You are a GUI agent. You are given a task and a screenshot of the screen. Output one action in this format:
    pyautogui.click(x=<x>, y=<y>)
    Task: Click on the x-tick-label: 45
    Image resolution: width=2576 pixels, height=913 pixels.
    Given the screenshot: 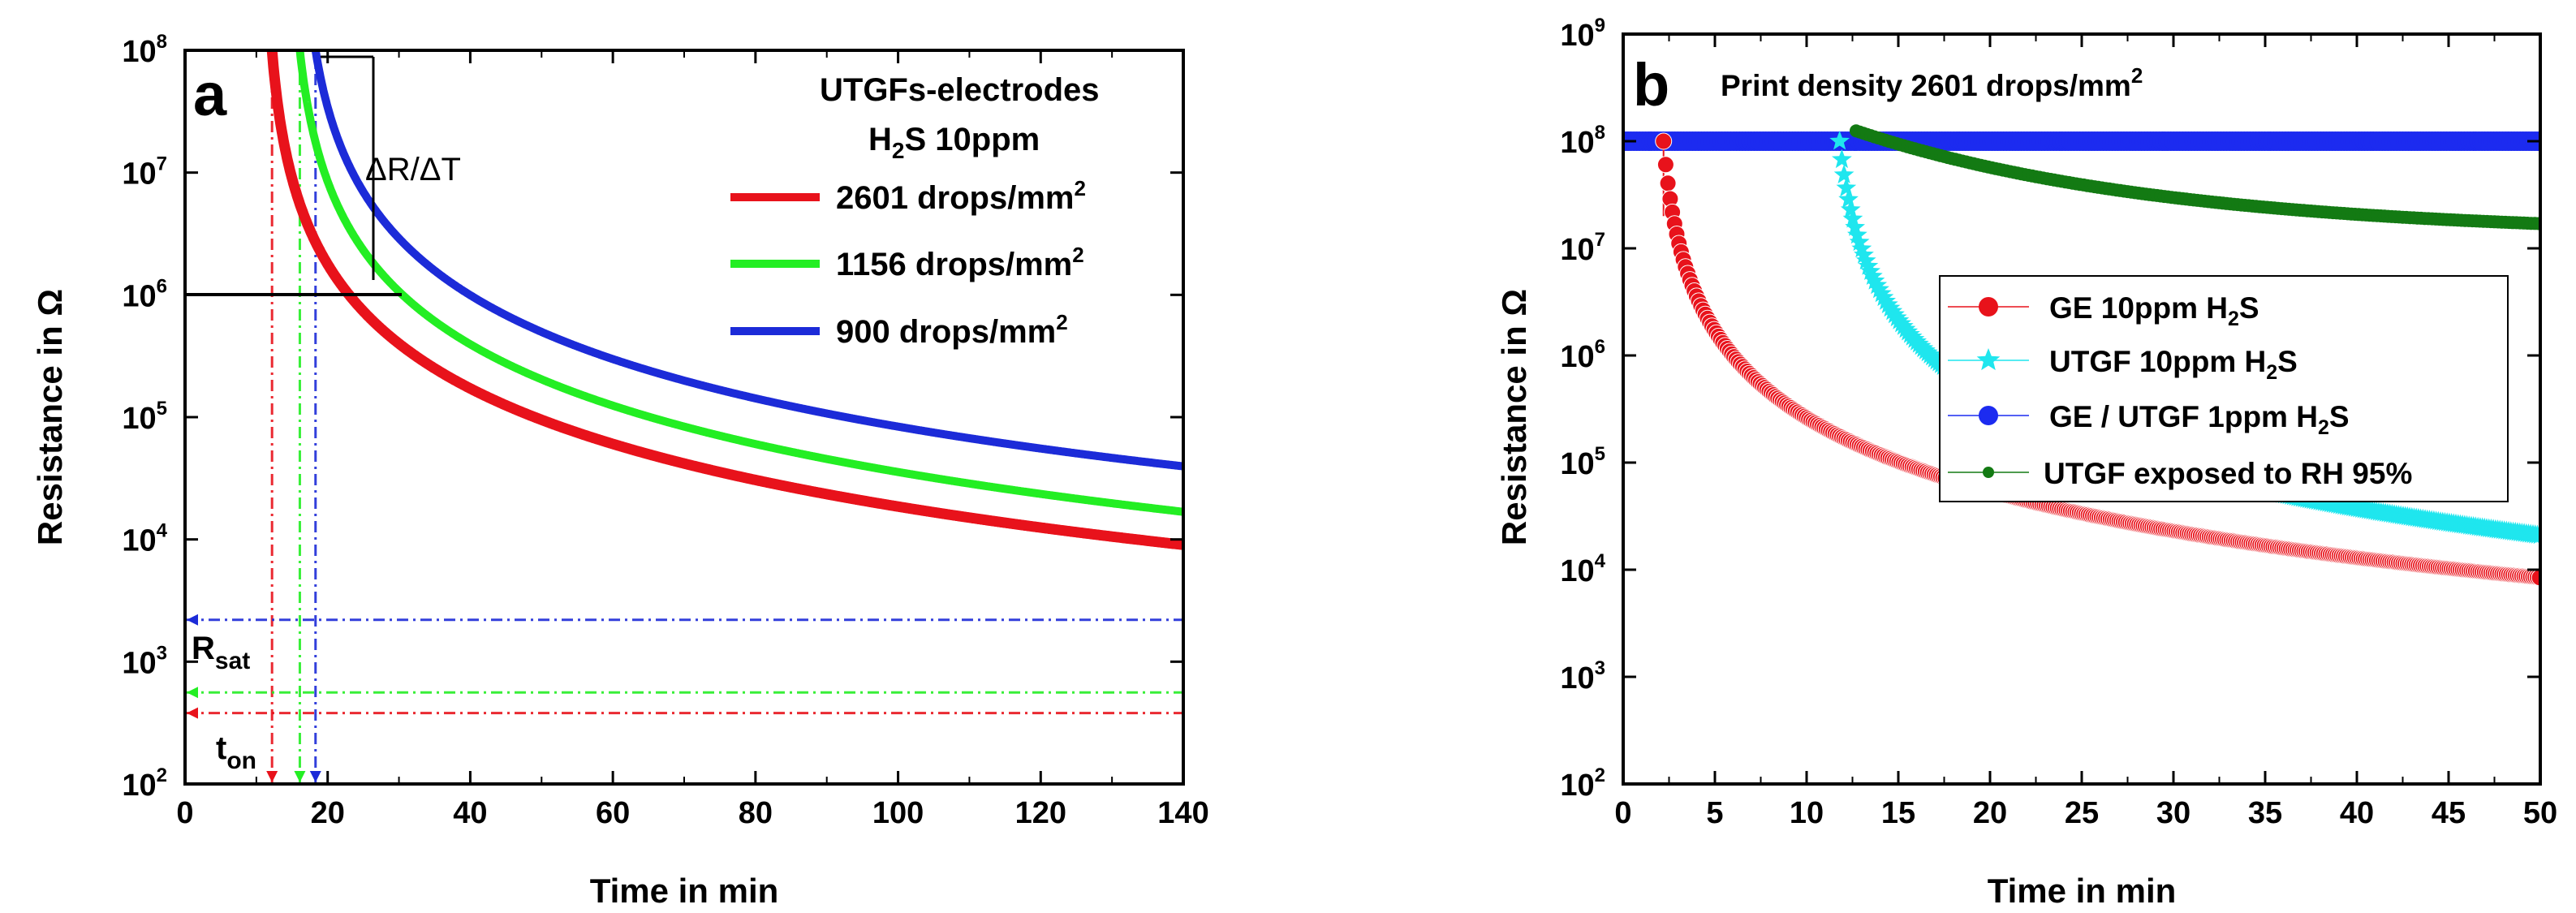 What is the action you would take?
    pyautogui.click(x=2449, y=813)
    